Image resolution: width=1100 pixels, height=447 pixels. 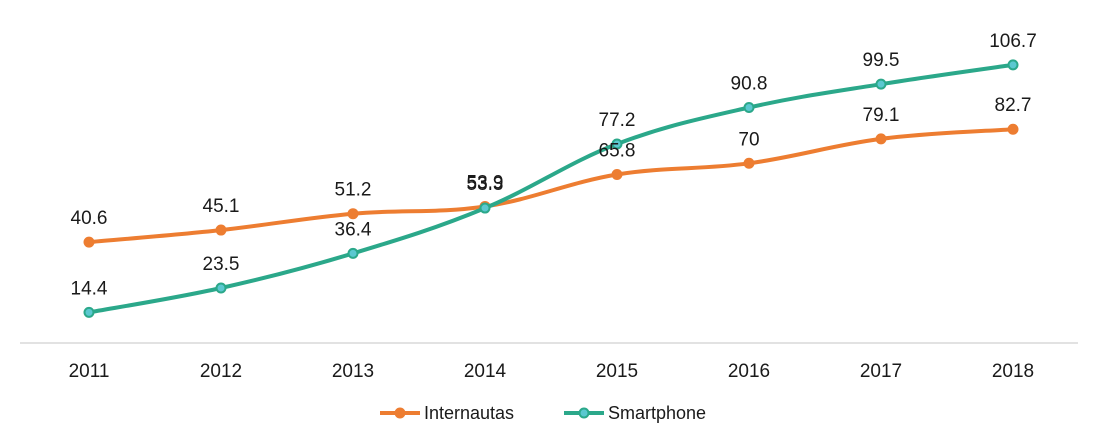 I want to click on legend-label-internautas: Internautas, so click(x=469, y=413).